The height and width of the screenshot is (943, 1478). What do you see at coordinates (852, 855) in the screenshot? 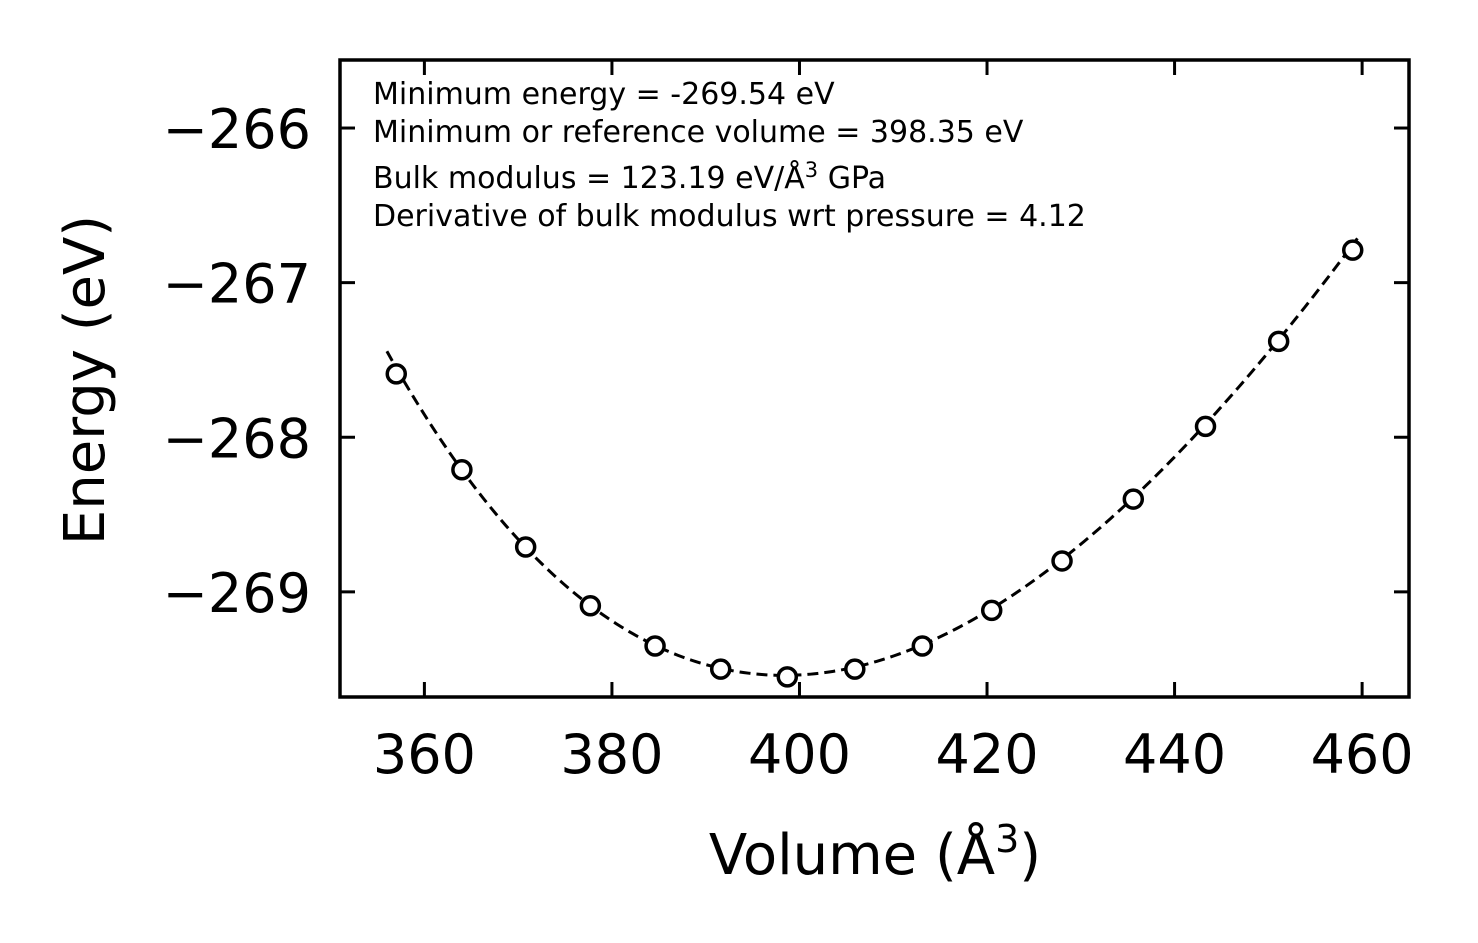
I see `x-axis-label-main: Volume (Å` at bounding box center [852, 855].